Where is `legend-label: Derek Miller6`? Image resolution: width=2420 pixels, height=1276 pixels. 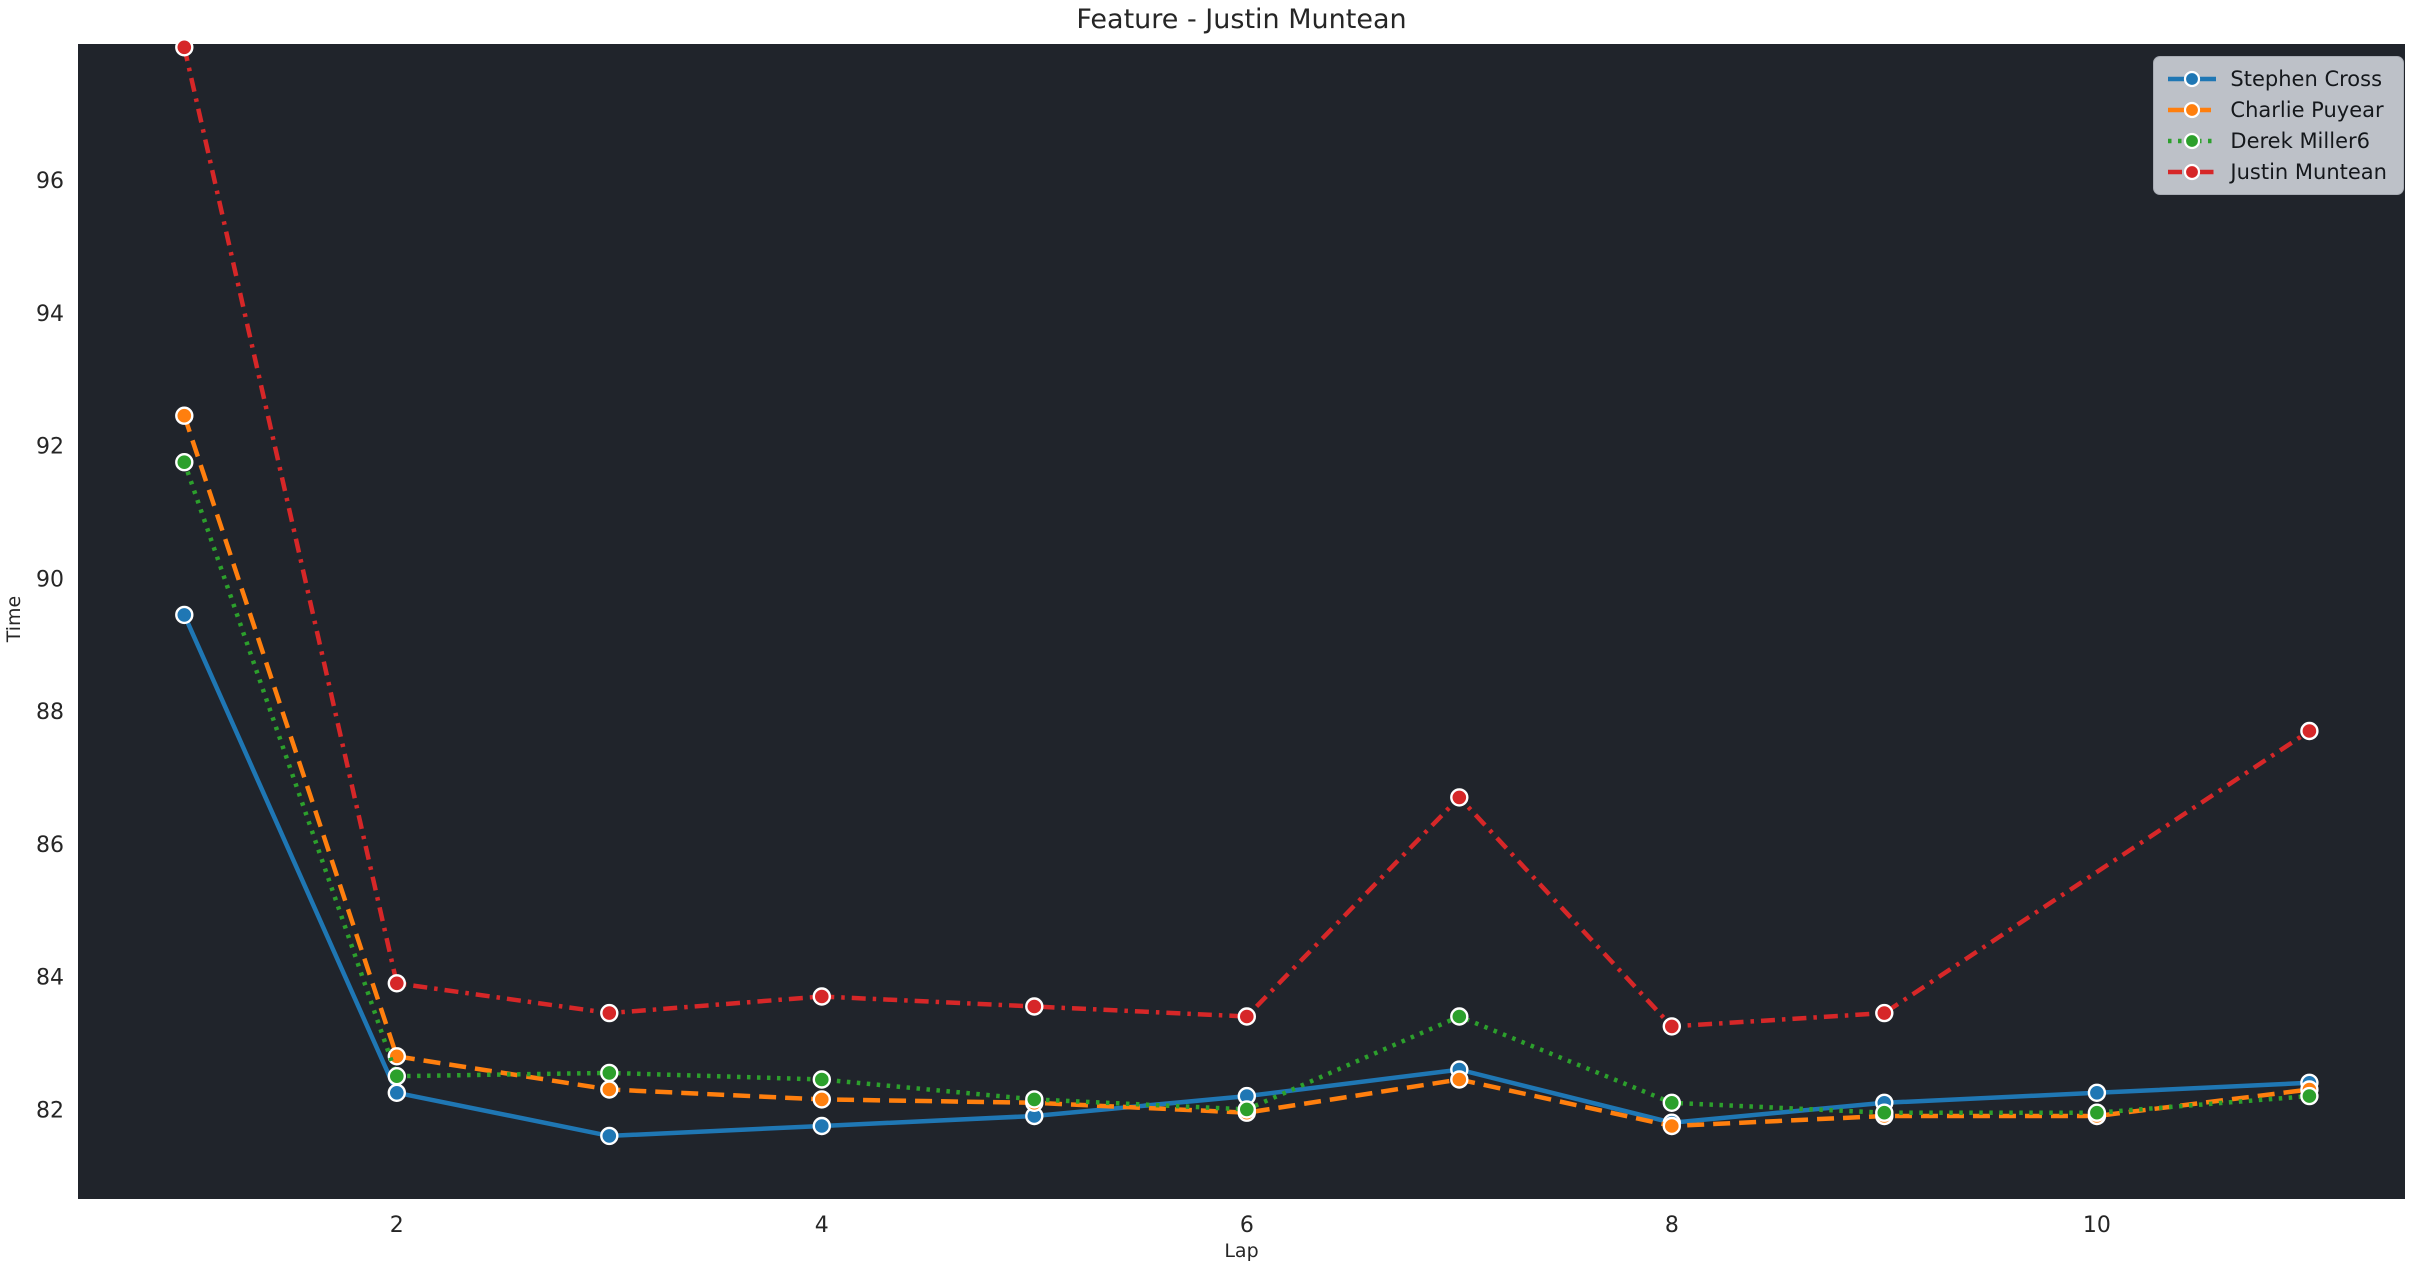 legend-label: Derek Miller6 is located at coordinates (2300, 141).